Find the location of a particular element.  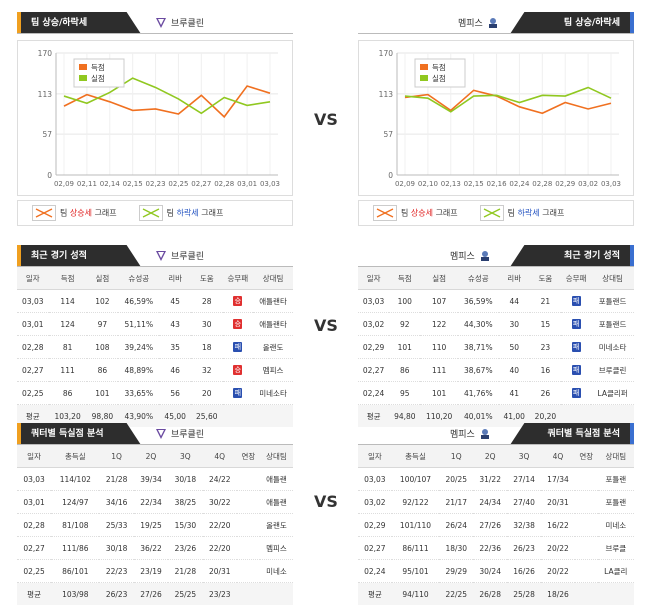

table-cell: 22/23 is located at coordinates (116, 571).